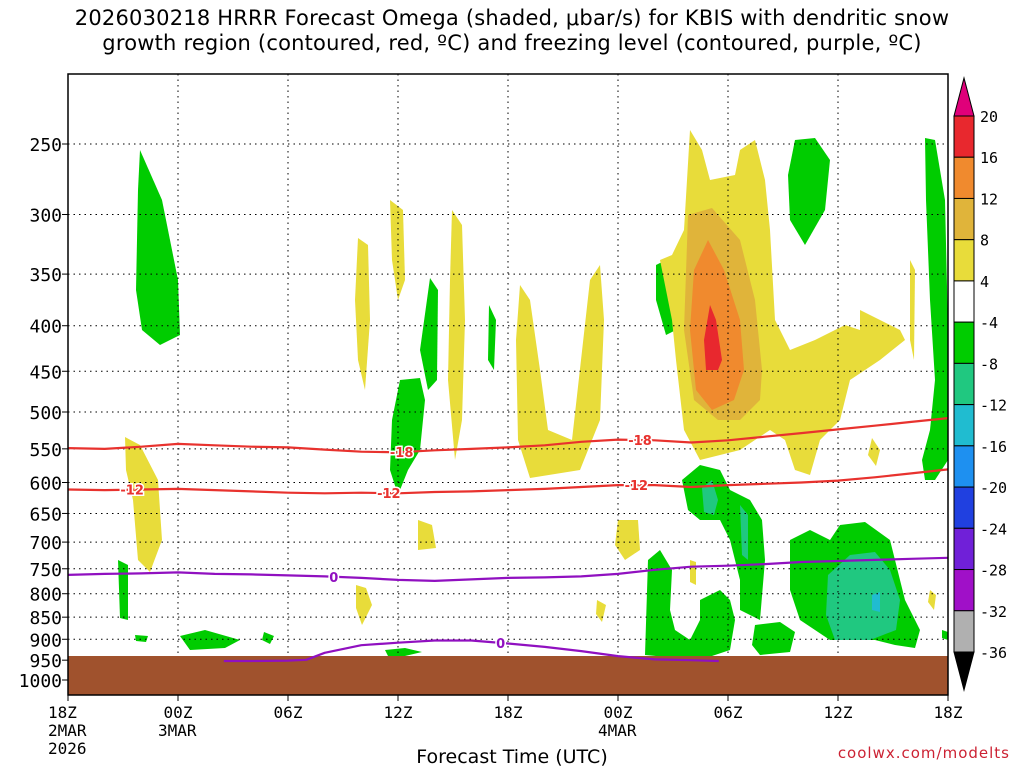 The height and width of the screenshot is (768, 1024). I want to click on y-tick-label-500: 500, so click(45, 413).